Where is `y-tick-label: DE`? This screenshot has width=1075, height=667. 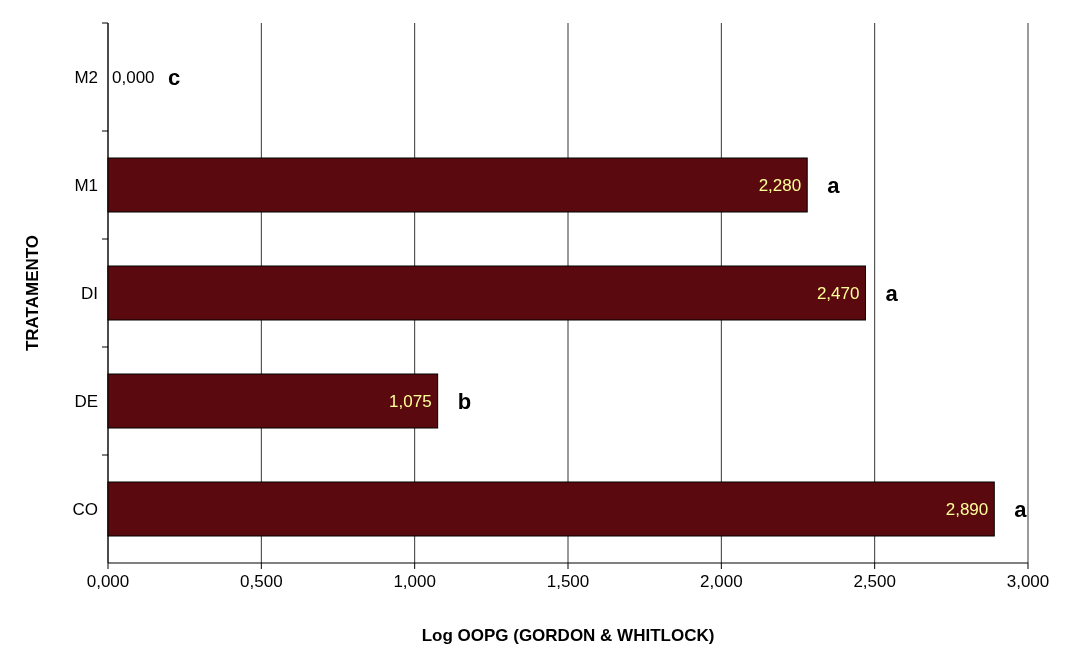
y-tick-label: DE is located at coordinates (86, 401).